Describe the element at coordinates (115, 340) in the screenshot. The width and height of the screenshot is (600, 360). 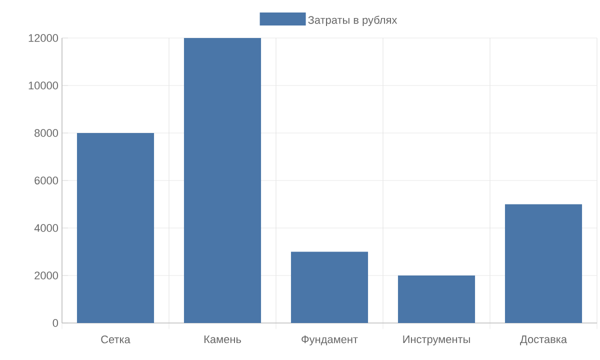
I see `x-tick-label: Сетка` at that location.